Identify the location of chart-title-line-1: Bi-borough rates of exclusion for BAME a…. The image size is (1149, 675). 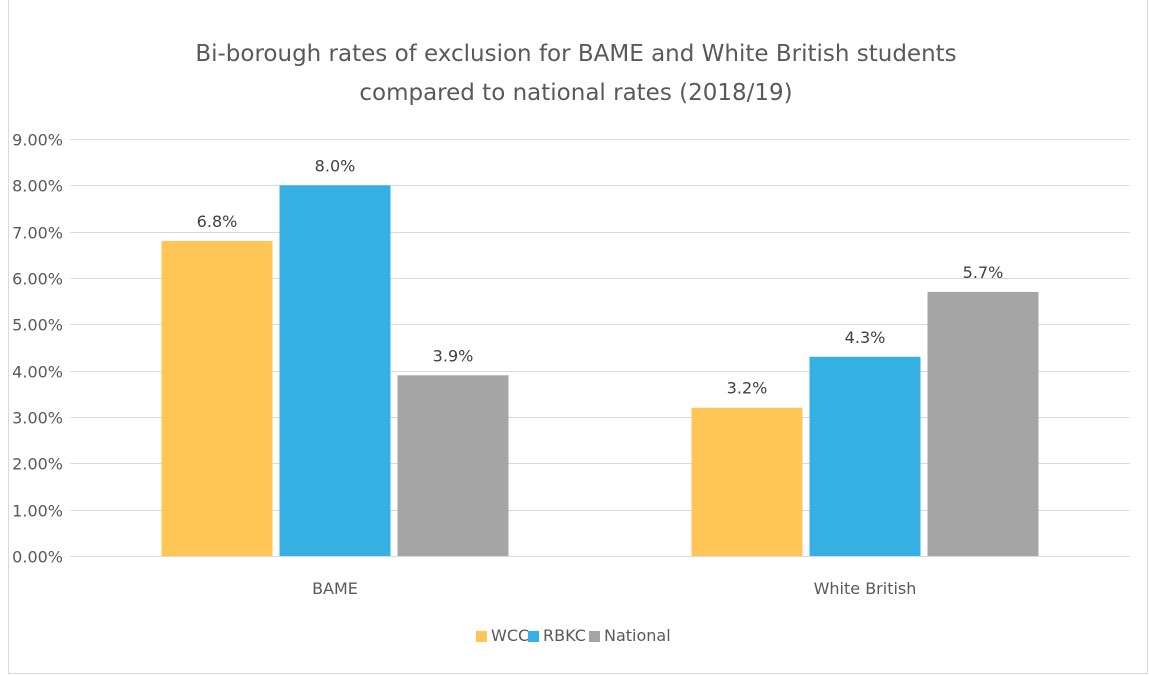
(575, 54).